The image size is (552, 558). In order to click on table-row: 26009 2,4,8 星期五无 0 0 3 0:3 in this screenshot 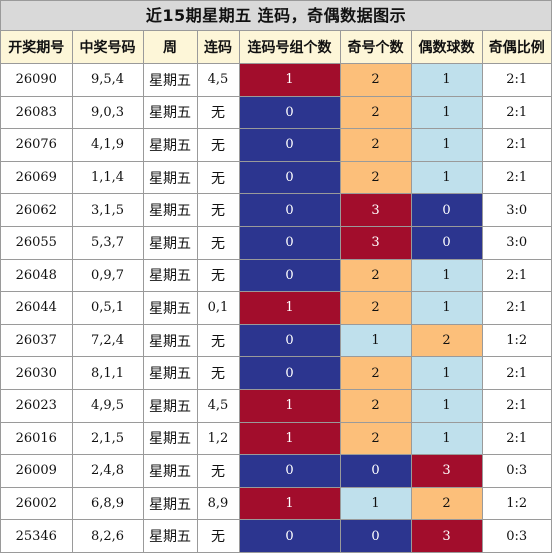, I will do `click(276, 471)`.